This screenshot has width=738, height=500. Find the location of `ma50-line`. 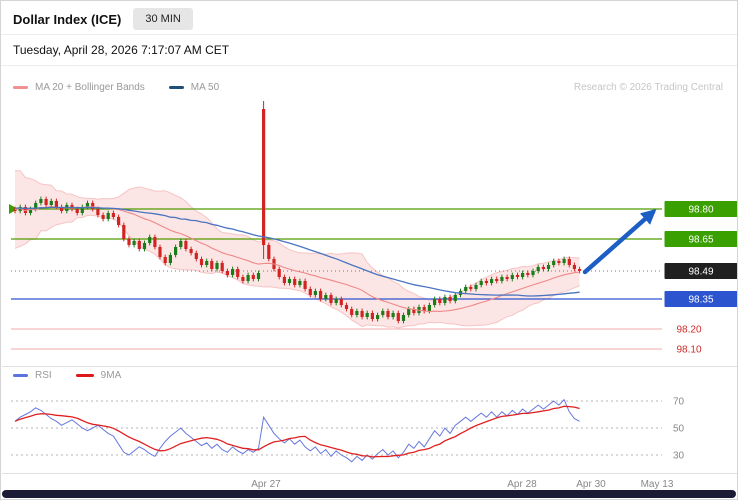

ma50-line is located at coordinates (297, 251).